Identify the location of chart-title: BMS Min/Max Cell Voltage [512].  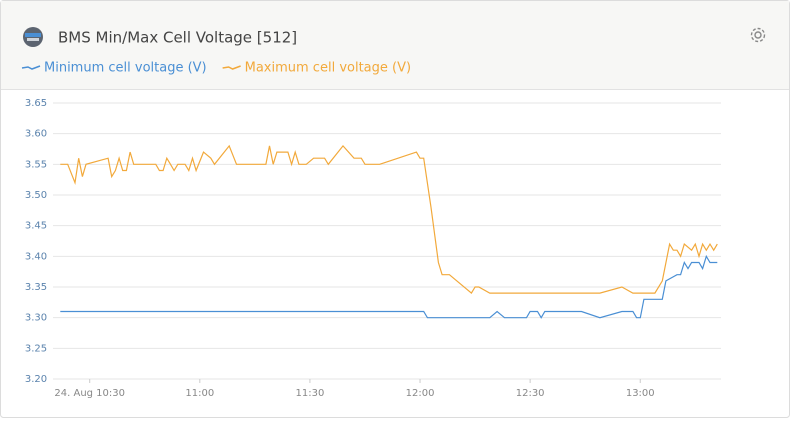
(177, 38).